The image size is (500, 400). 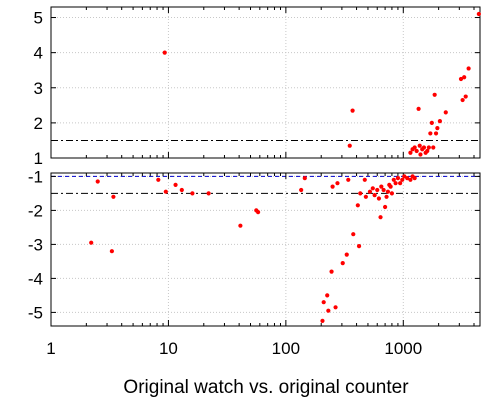 I want to click on y-tick-label: 5, so click(x=38, y=18).